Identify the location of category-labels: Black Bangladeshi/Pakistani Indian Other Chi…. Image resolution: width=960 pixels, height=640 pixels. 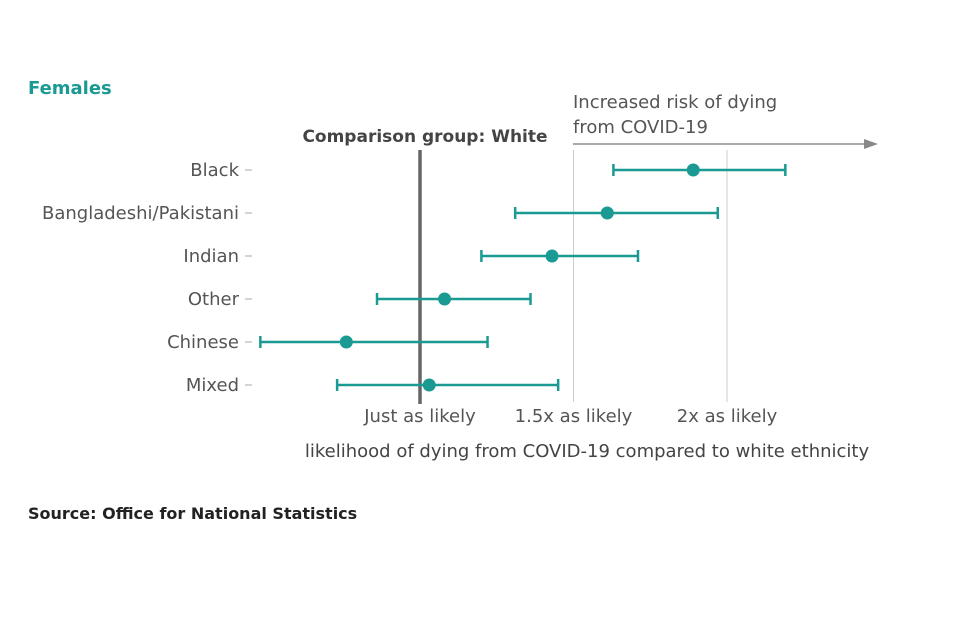
(147, 278).